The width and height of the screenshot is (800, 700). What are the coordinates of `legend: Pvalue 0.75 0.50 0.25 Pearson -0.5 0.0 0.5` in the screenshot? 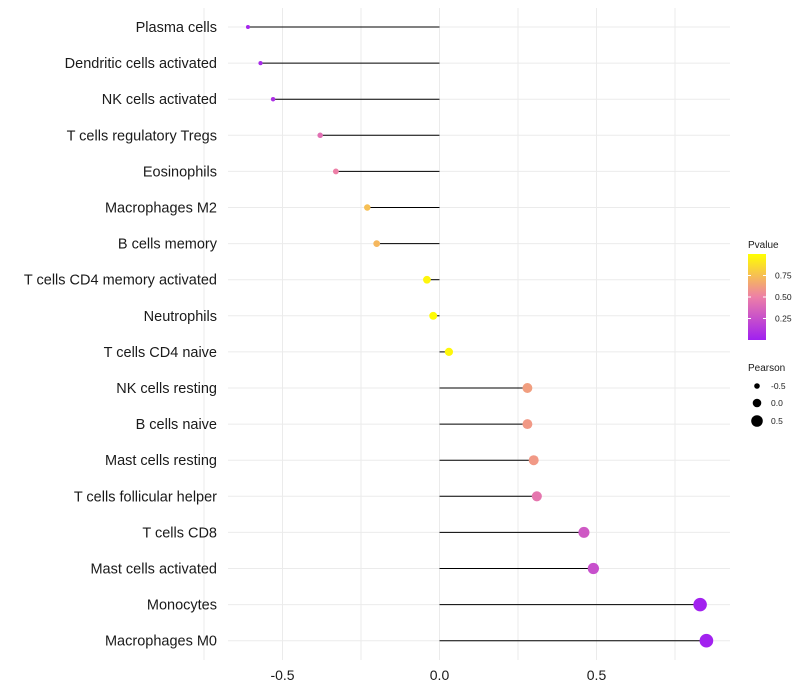 It's located at (770, 333).